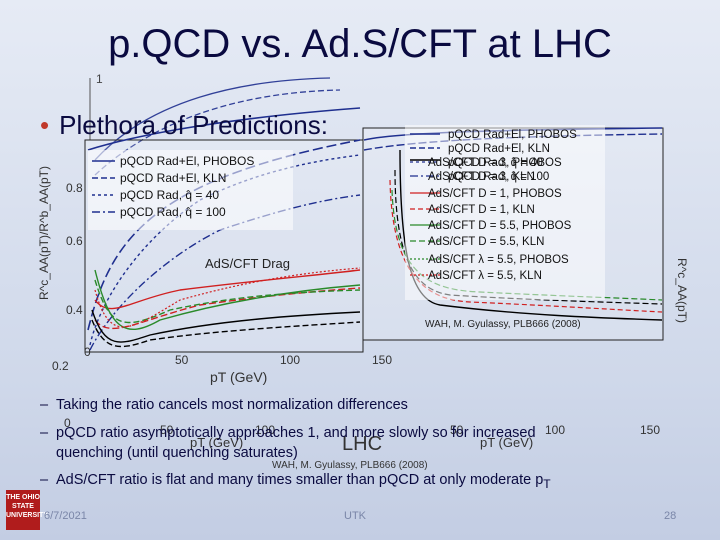 The image size is (720, 540). I want to click on curve-red-dotted, so click(227, 297).